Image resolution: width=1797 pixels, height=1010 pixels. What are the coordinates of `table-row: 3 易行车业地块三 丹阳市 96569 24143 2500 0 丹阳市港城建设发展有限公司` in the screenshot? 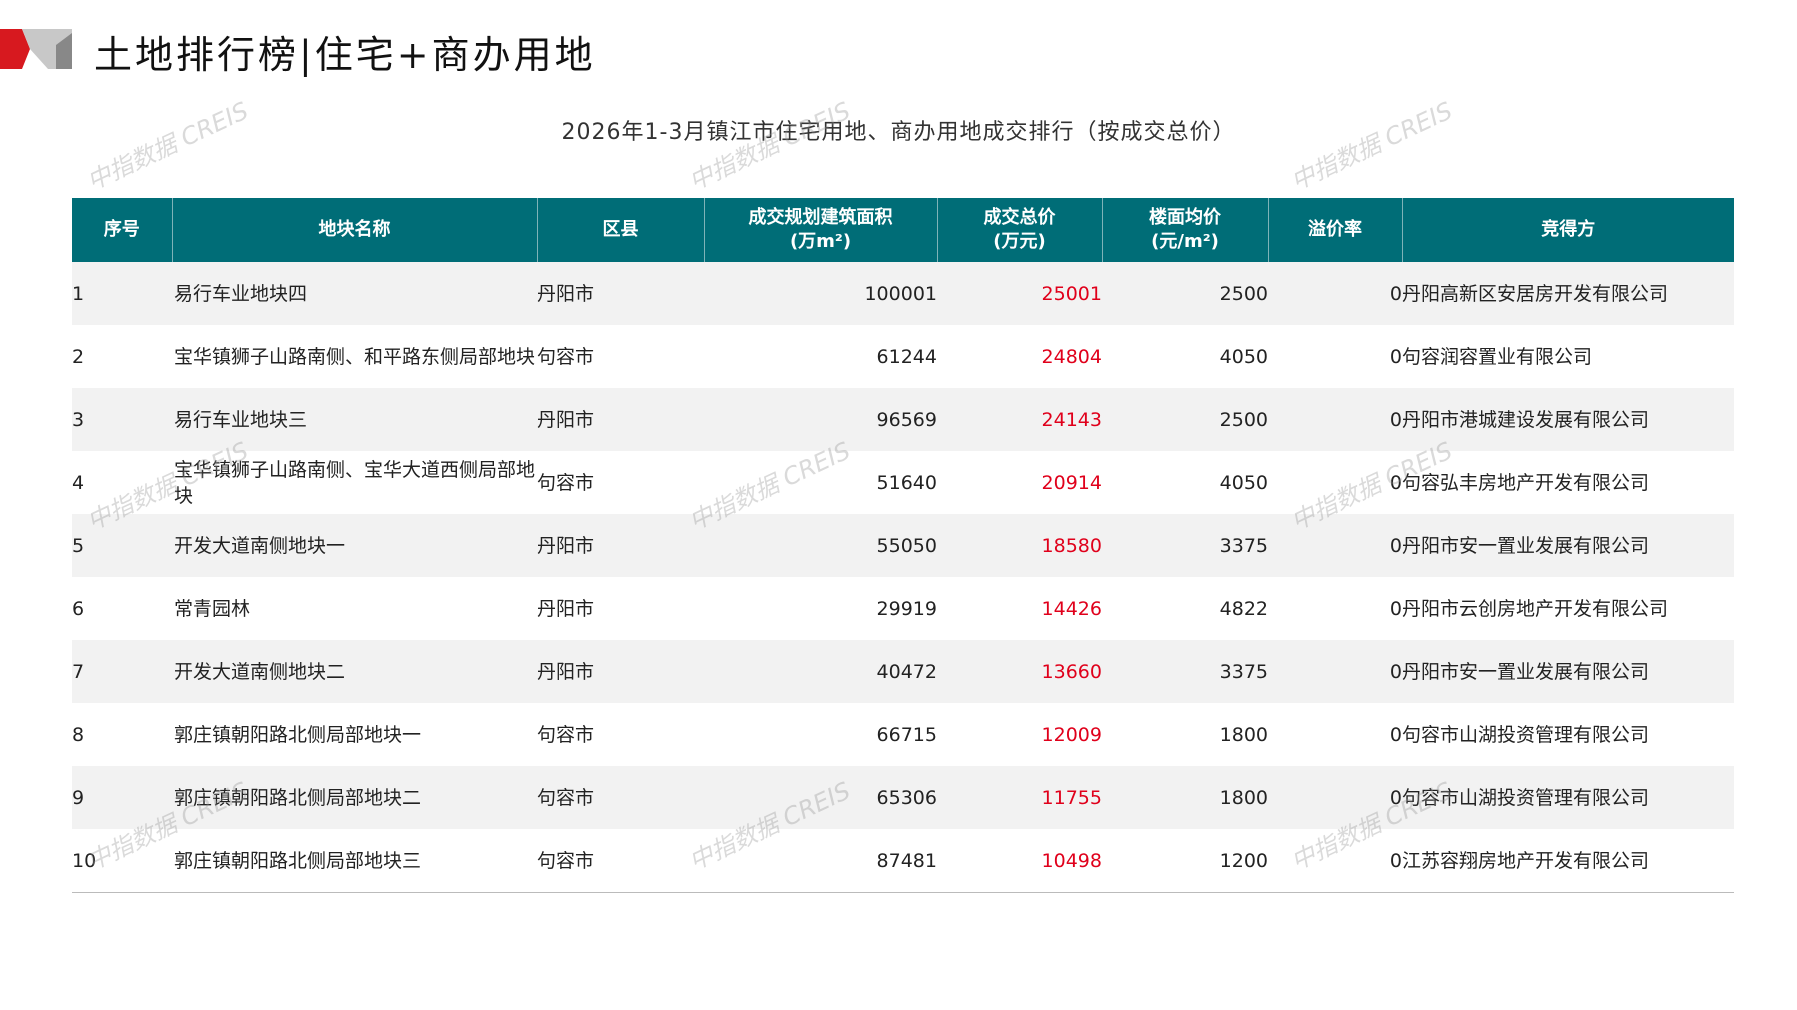 It's located at (903, 419).